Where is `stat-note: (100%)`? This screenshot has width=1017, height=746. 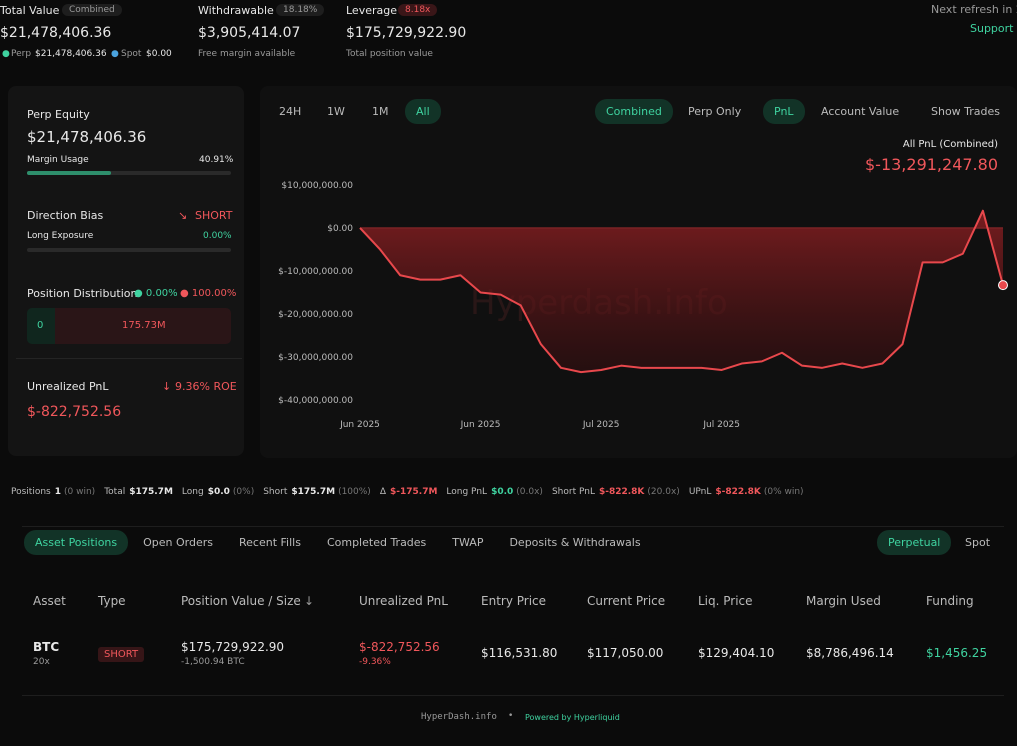
stat-note: (100%) is located at coordinates (354, 492).